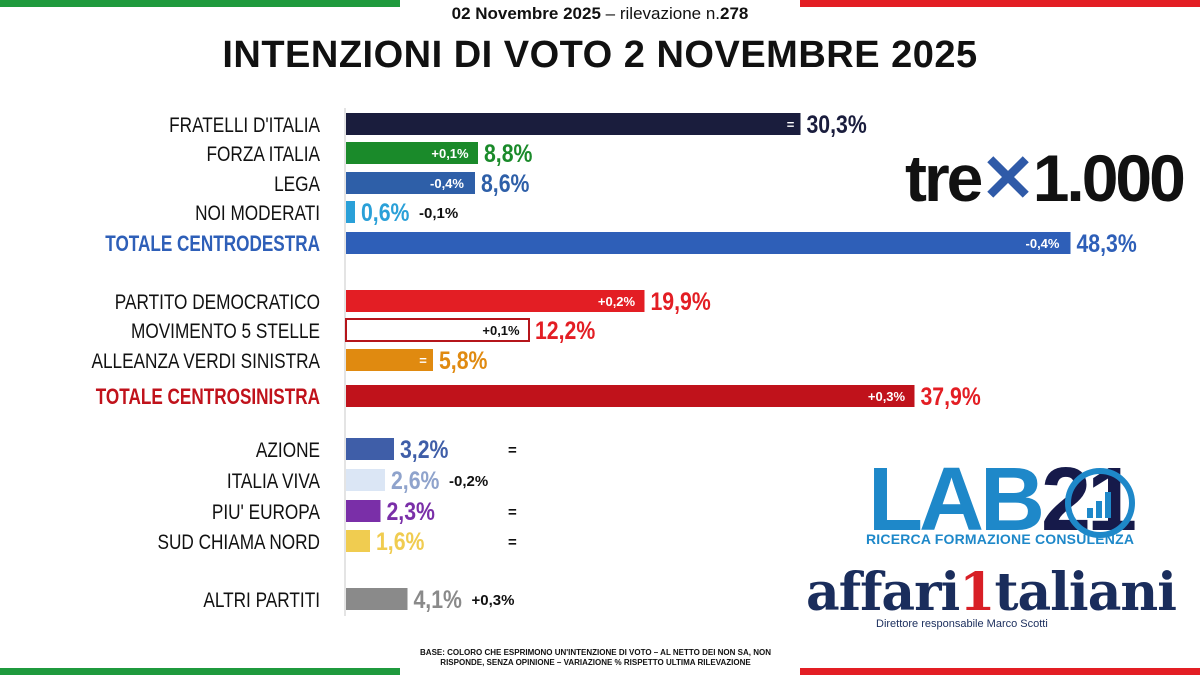 This screenshot has height=675, width=1200. What do you see at coordinates (450, 153) in the screenshot?
I see `change-label-forza-italia: +0,1%` at bounding box center [450, 153].